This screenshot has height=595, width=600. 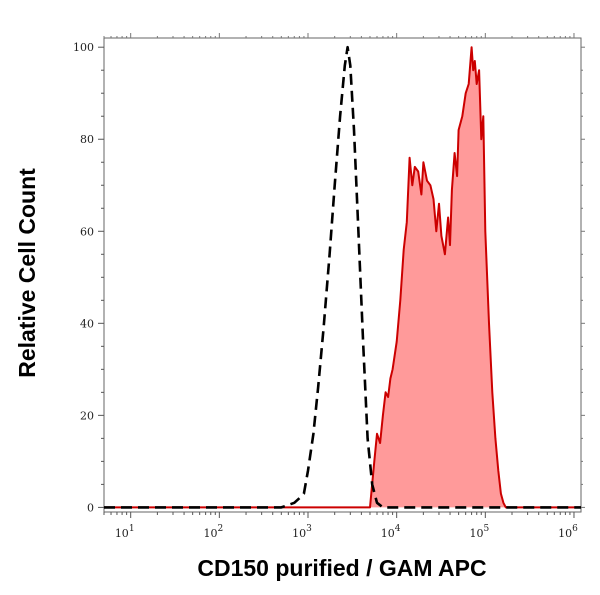 What do you see at coordinates (302, 532) in the screenshot?
I see `x-tick-label: 10³` at bounding box center [302, 532].